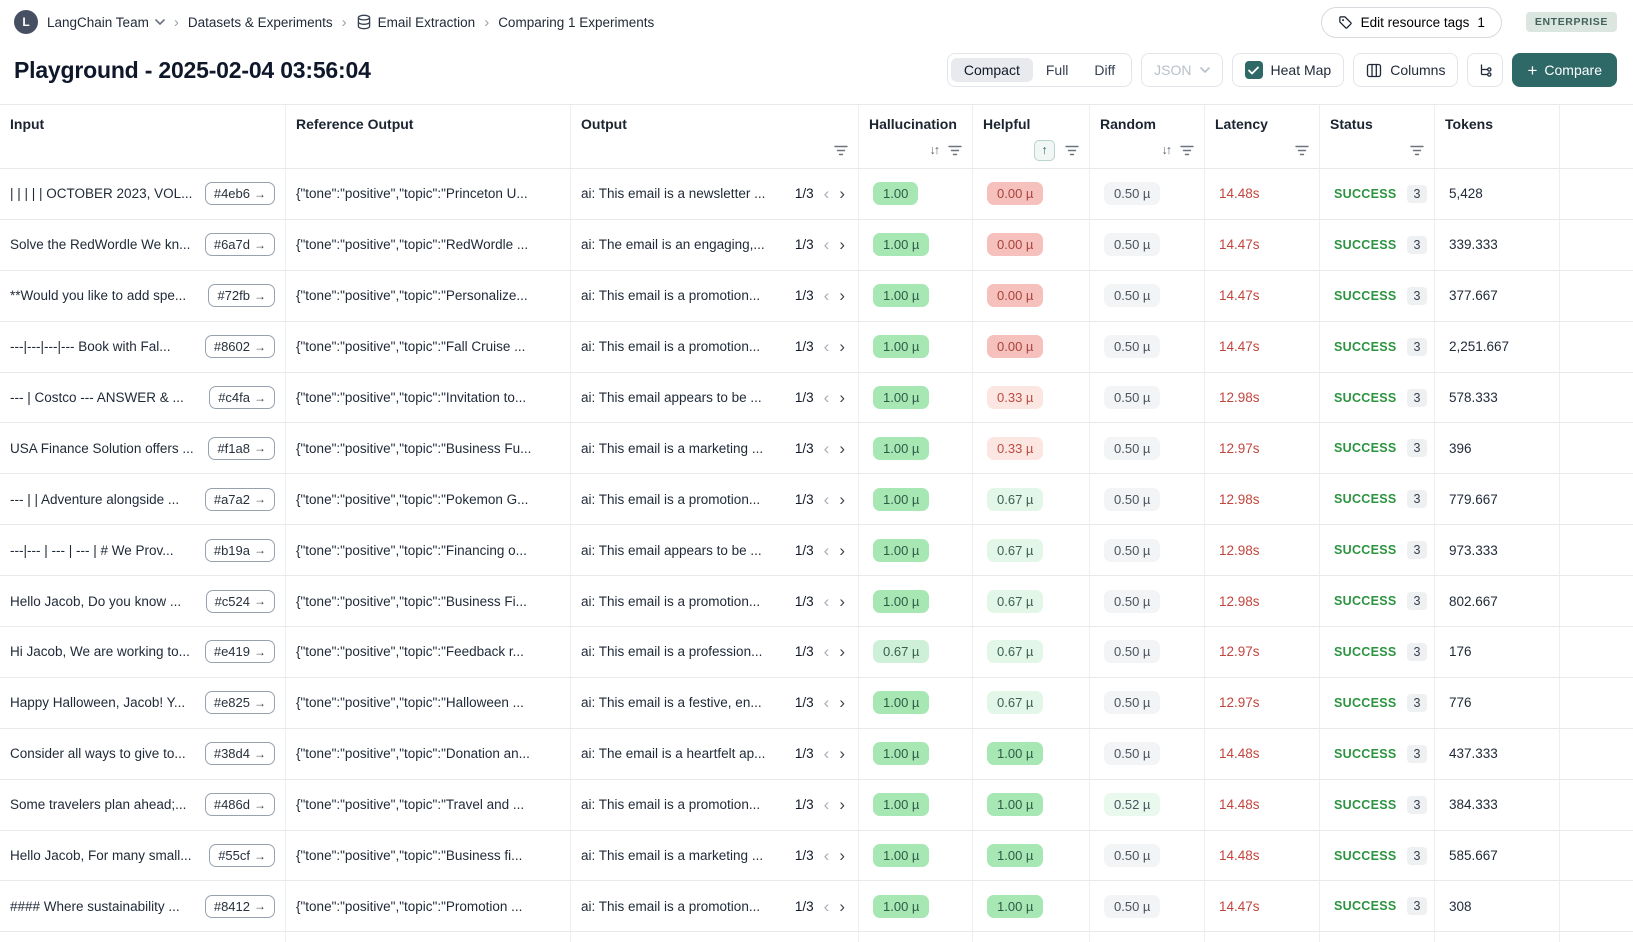  Describe the element at coordinates (26, 22) in the screenshot. I see `team-avatar: L` at that location.